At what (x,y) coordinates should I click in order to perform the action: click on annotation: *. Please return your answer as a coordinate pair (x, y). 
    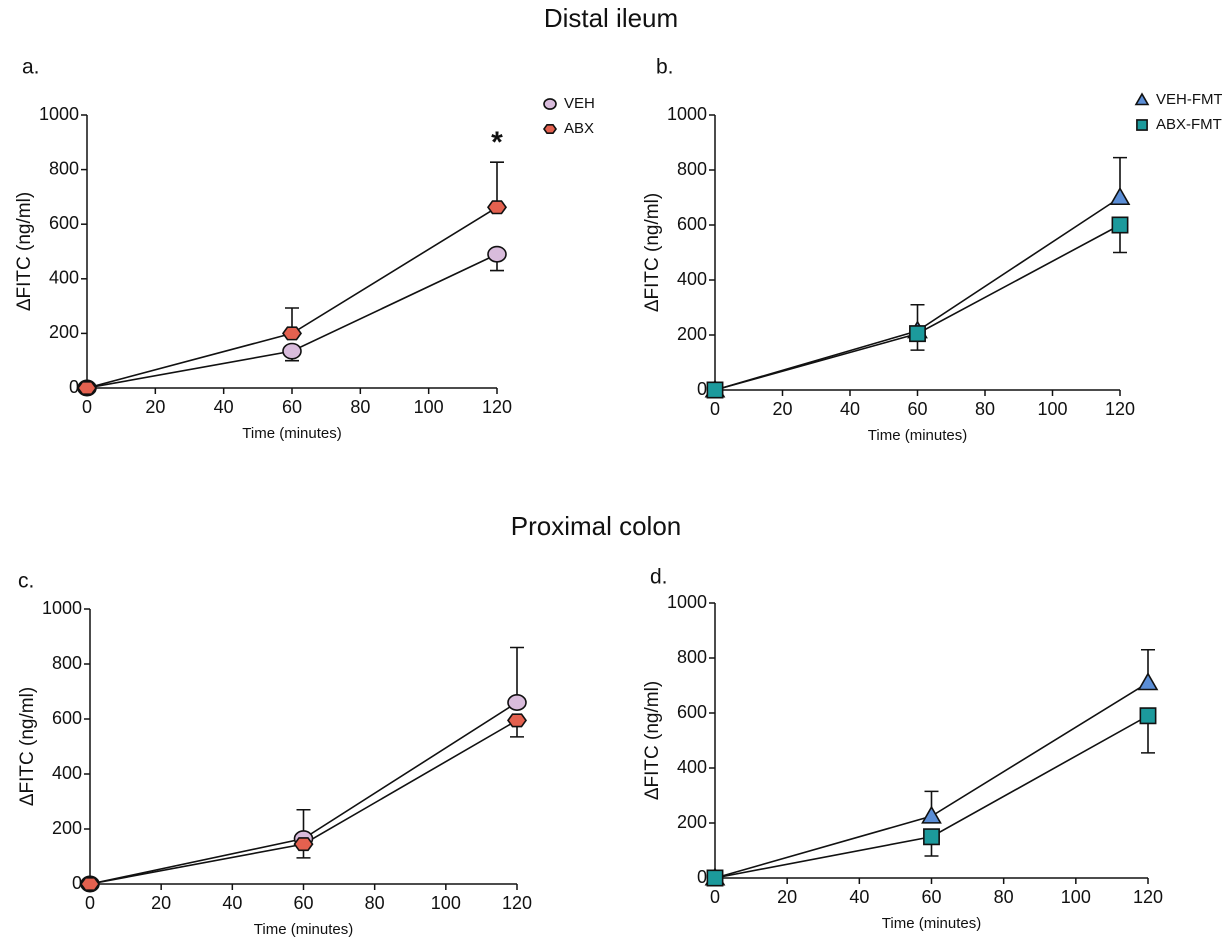
    Looking at the image, I should click on (497, 142).